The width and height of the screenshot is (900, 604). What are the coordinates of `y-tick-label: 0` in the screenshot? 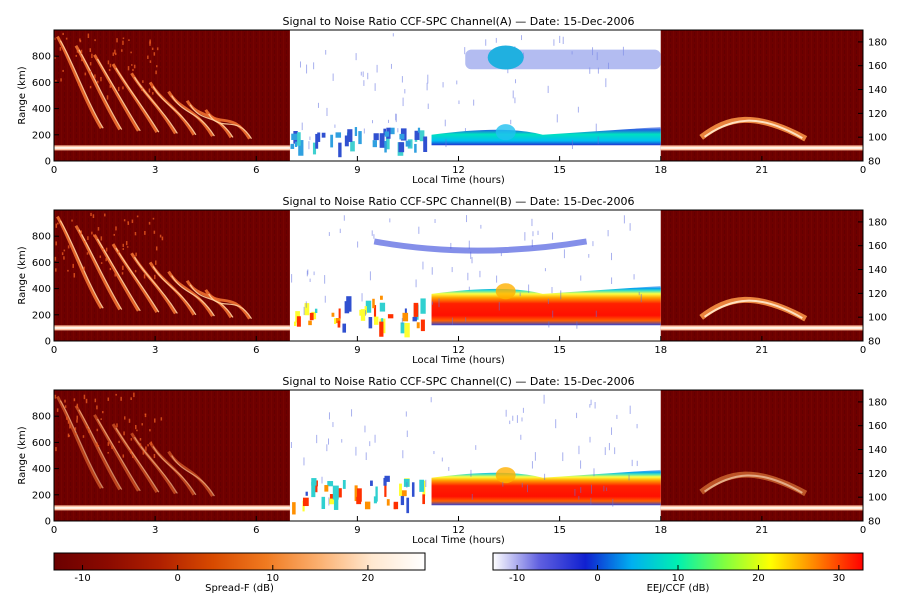 It's located at (48, 522).